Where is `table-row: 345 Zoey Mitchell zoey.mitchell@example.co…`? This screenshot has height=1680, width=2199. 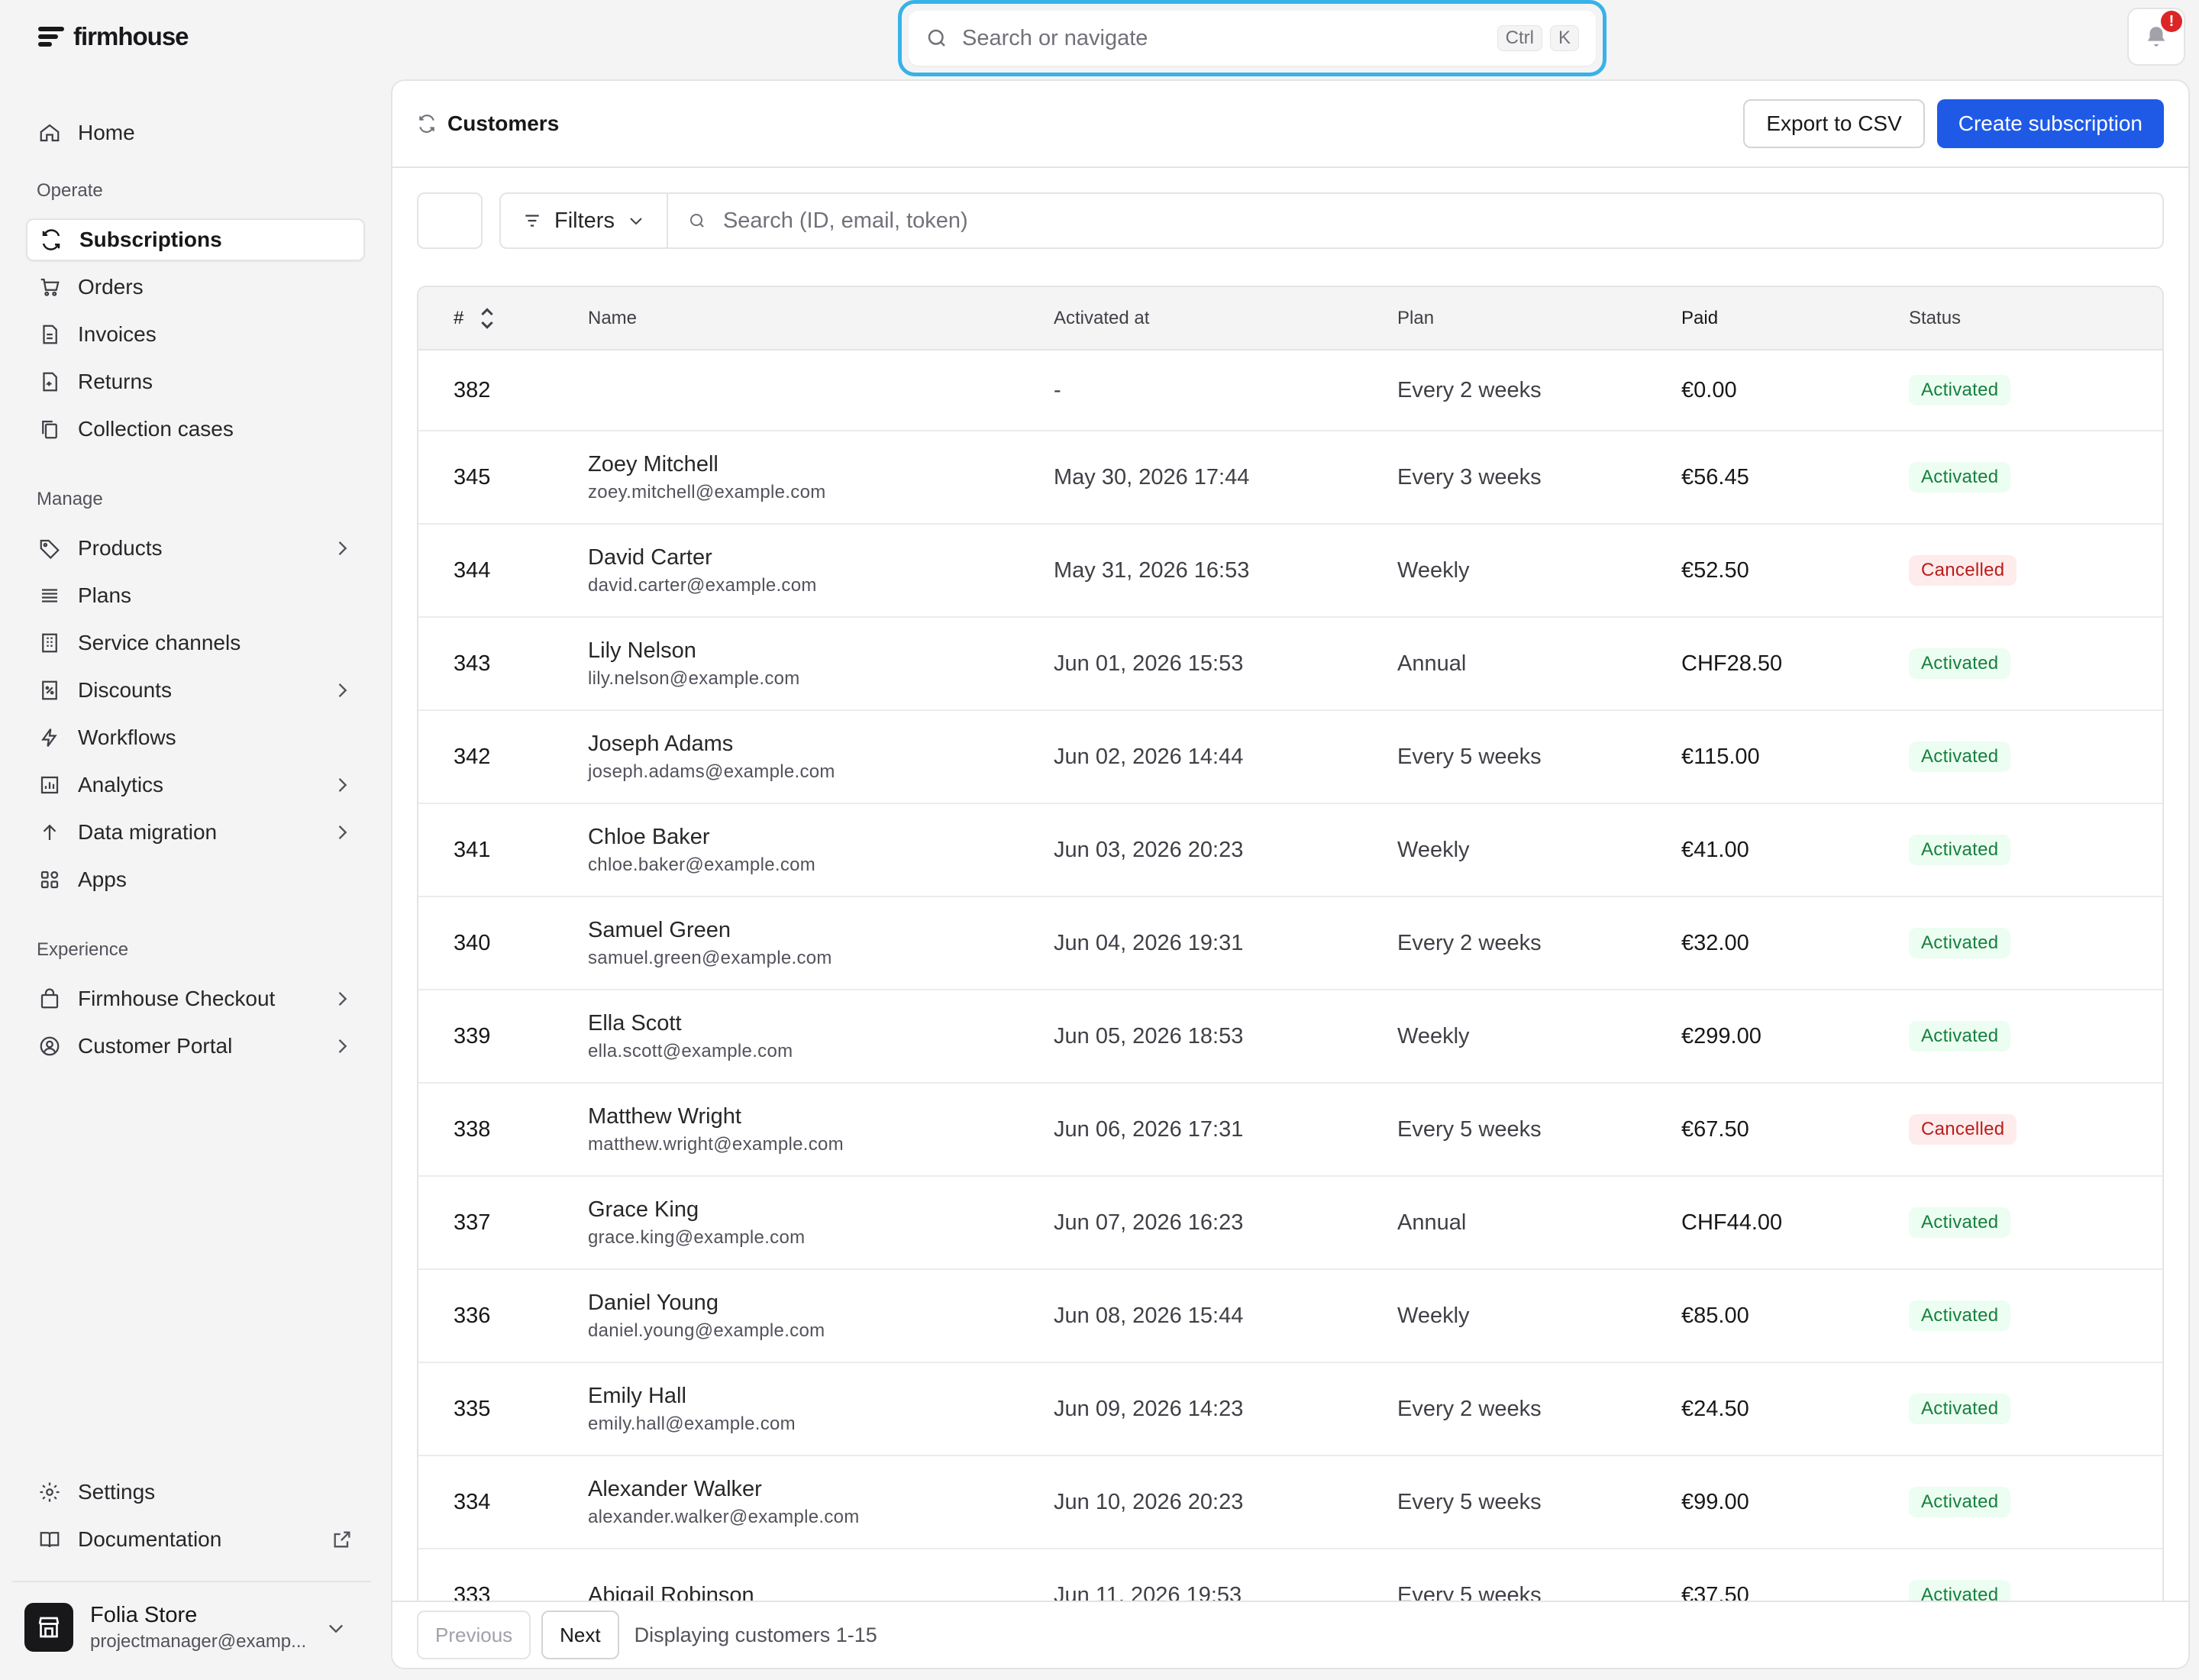 table-row: 345 Zoey Mitchell zoey.mitchell@example.co… is located at coordinates (1290, 478).